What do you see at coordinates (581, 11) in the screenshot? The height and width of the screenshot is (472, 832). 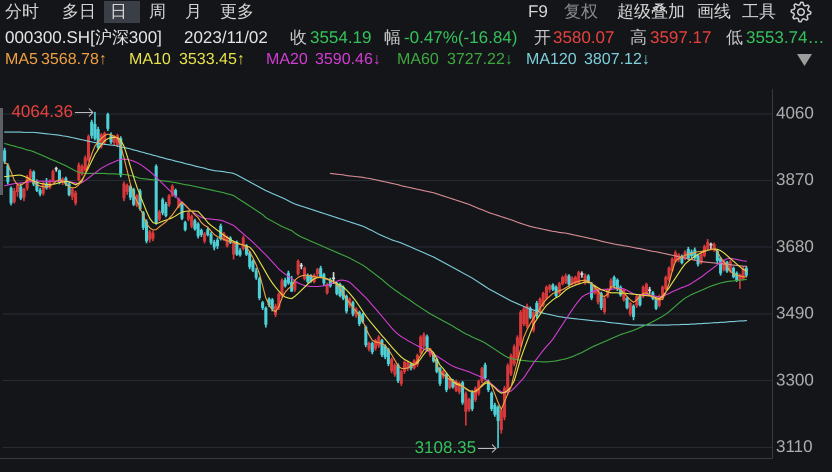 I see `text: 复权` at bounding box center [581, 11].